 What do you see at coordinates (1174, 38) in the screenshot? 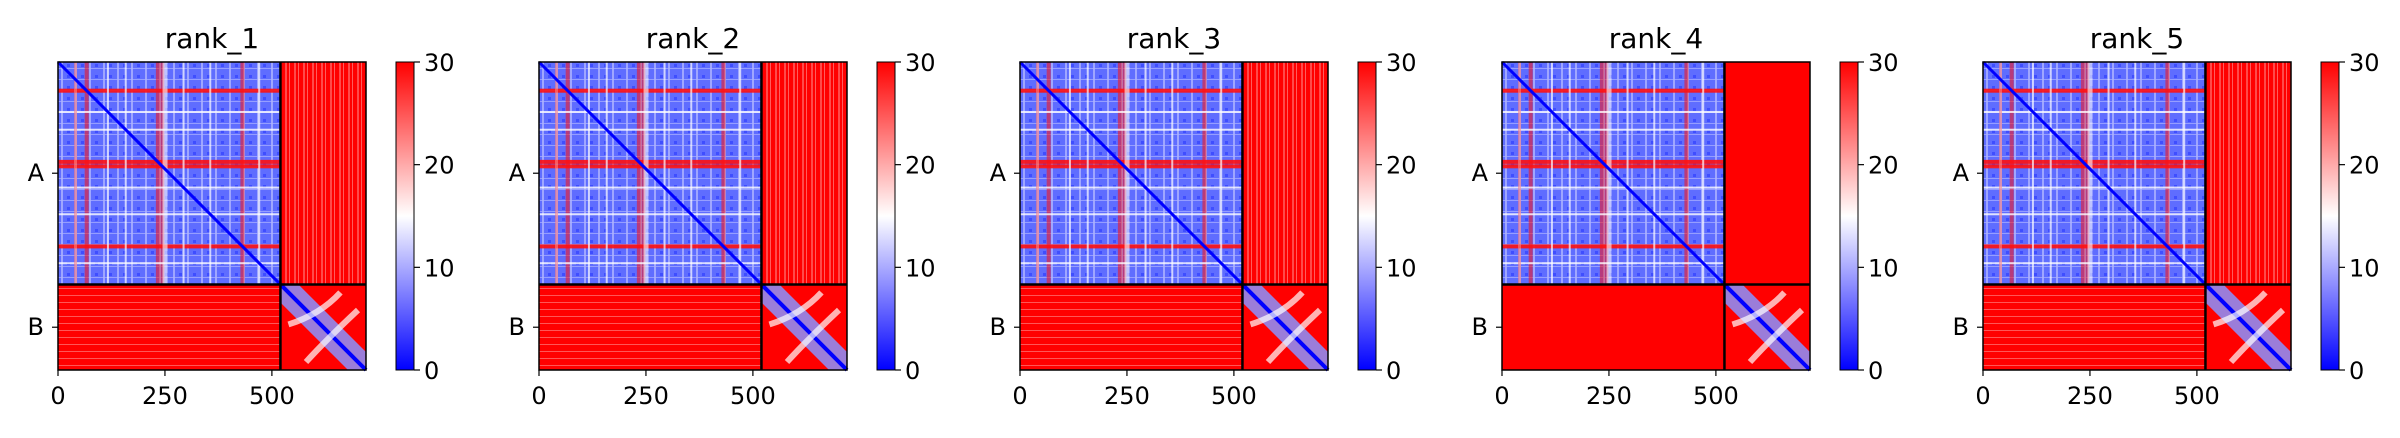
I see `panel-title: rank_3` at bounding box center [1174, 38].